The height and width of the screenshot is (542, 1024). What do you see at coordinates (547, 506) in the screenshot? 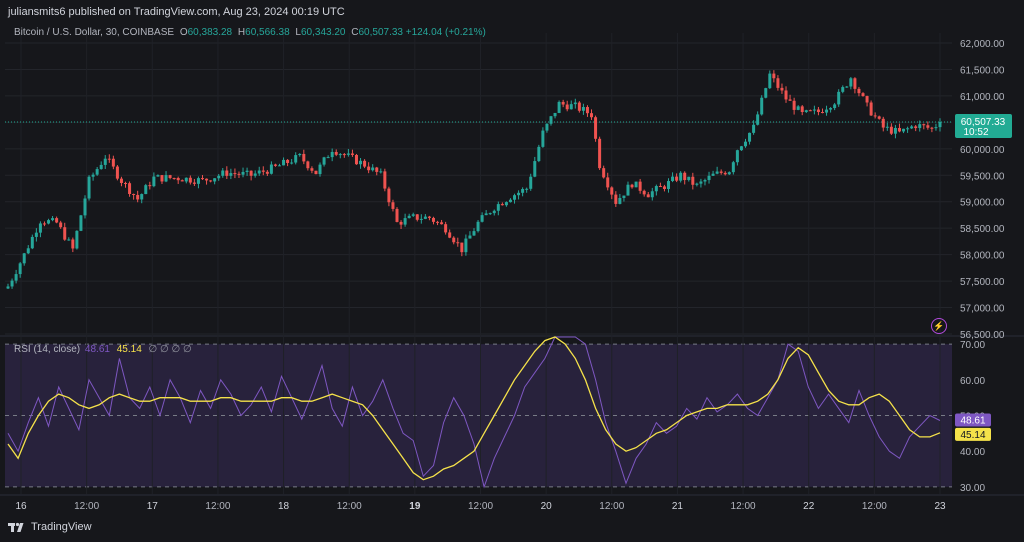
I see `time-tick-label: 20` at bounding box center [547, 506].